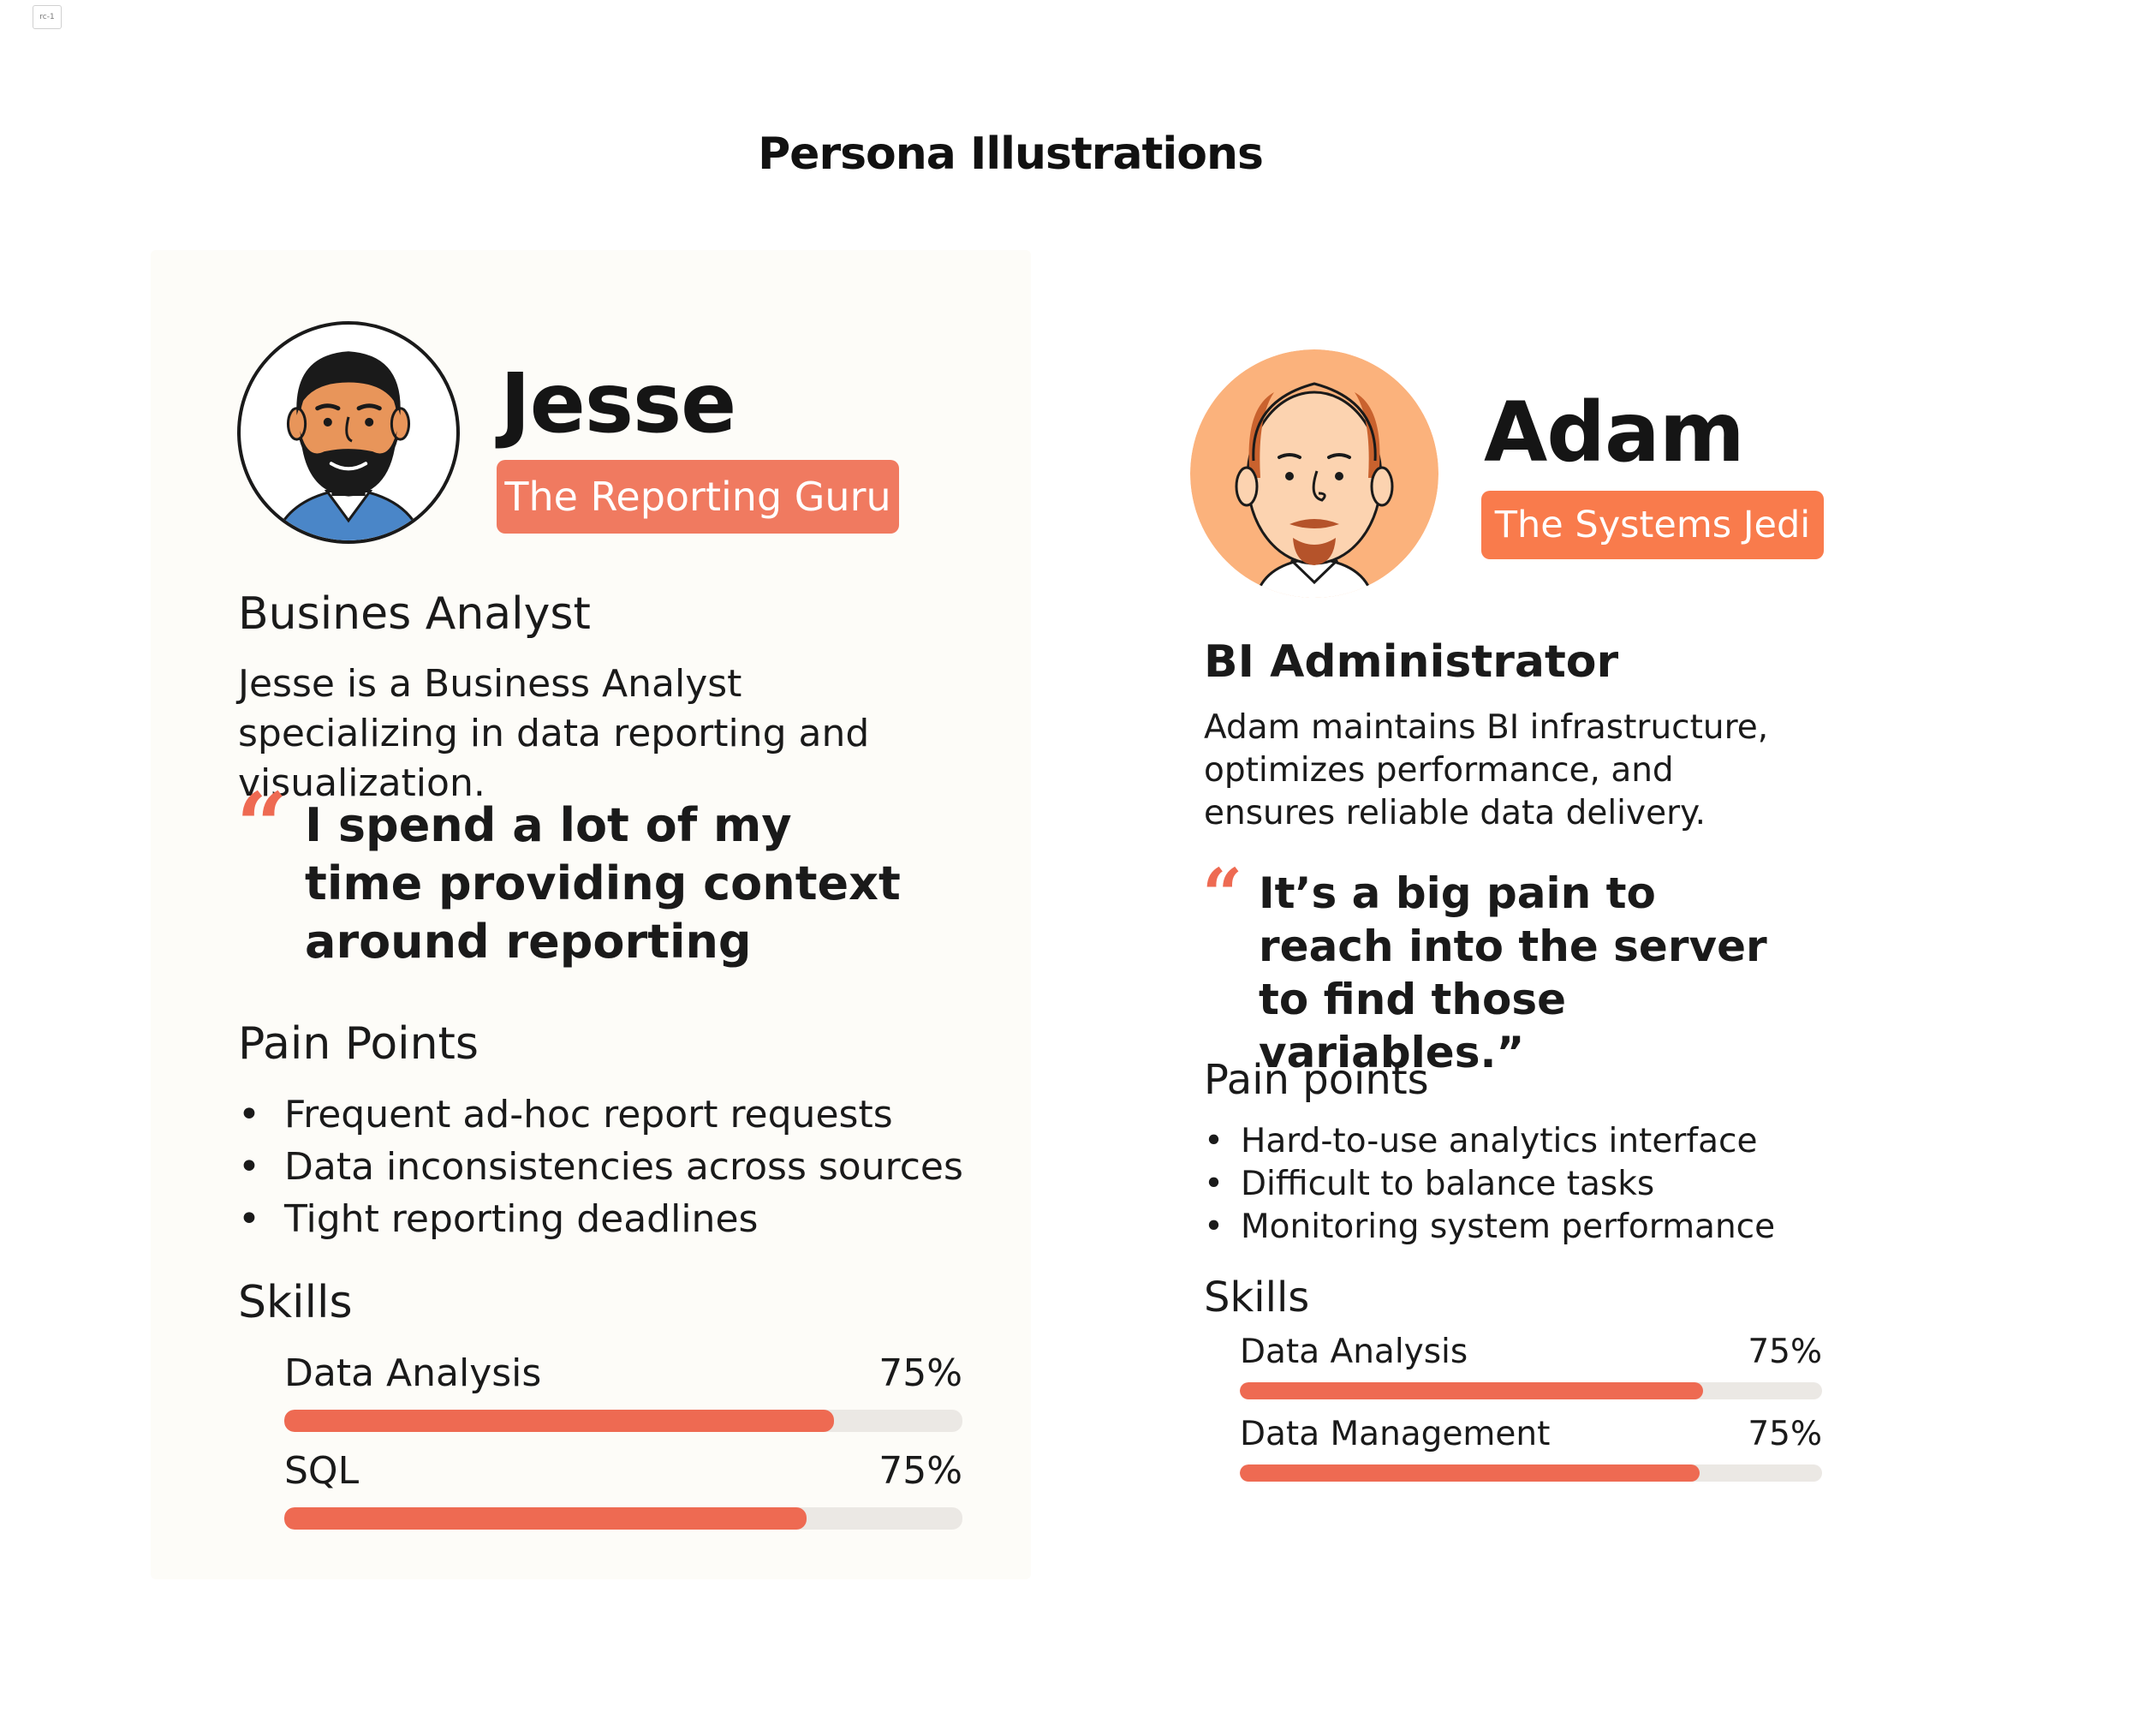 The width and height of the screenshot is (2156, 1712). I want to click on pain-points-heading: Pain points, so click(1316, 1080).